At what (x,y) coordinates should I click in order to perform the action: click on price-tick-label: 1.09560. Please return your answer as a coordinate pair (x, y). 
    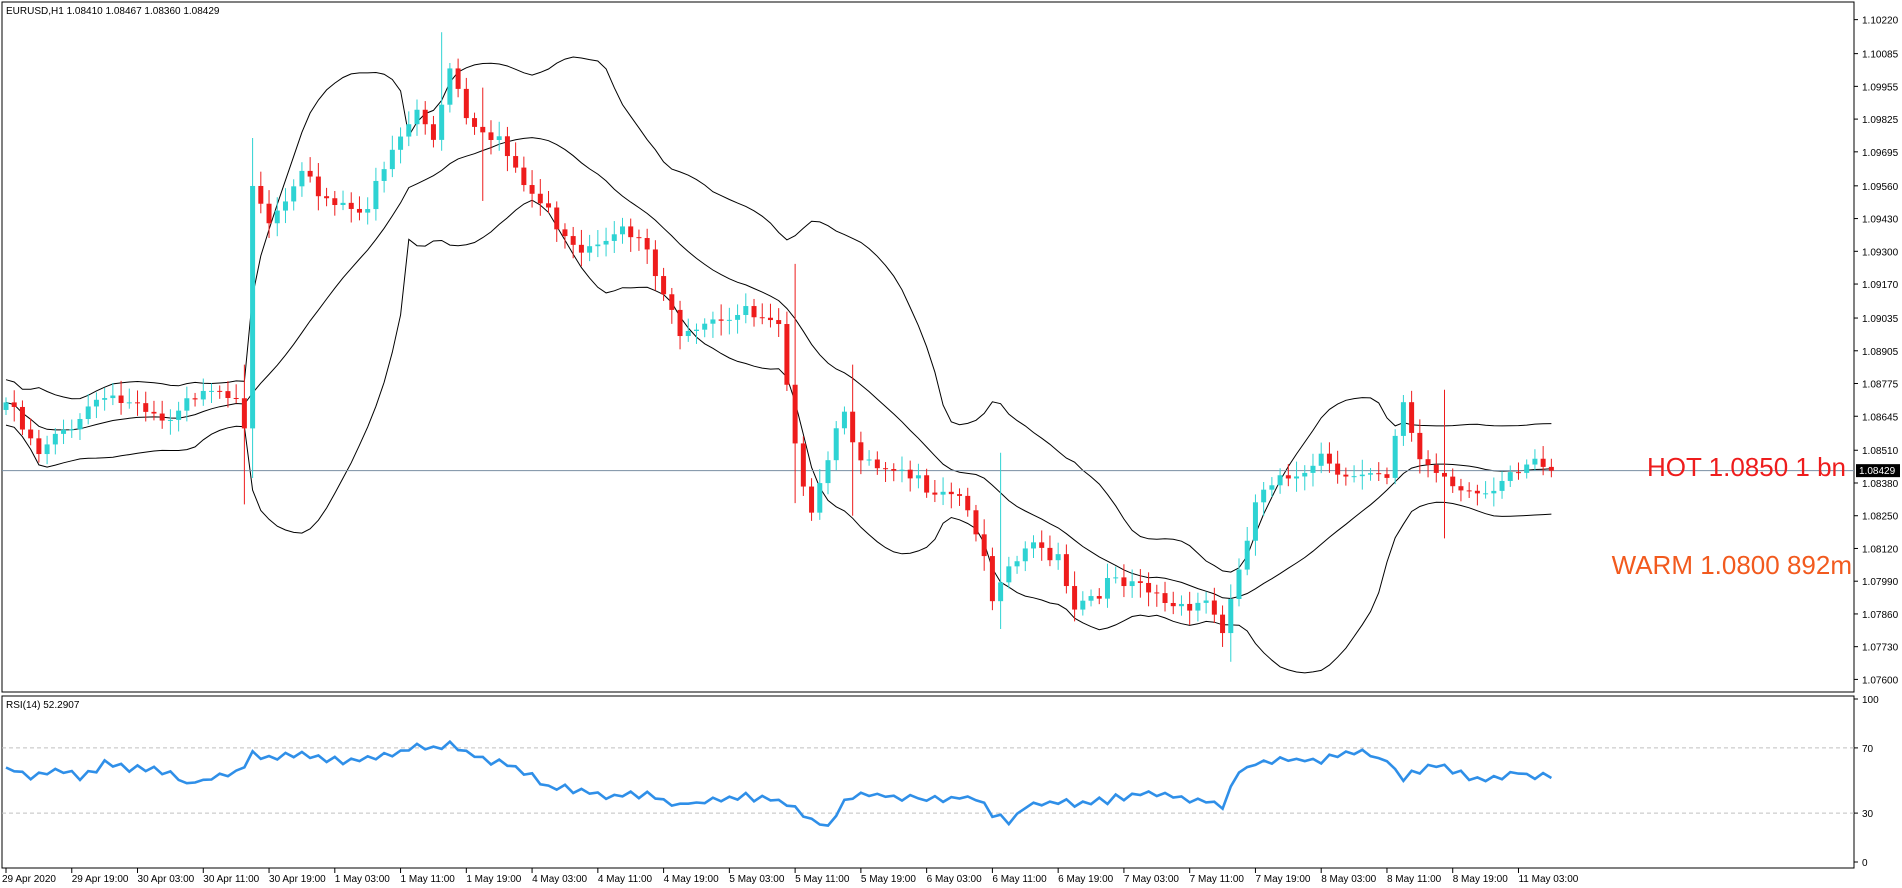
    Looking at the image, I should click on (1880, 187).